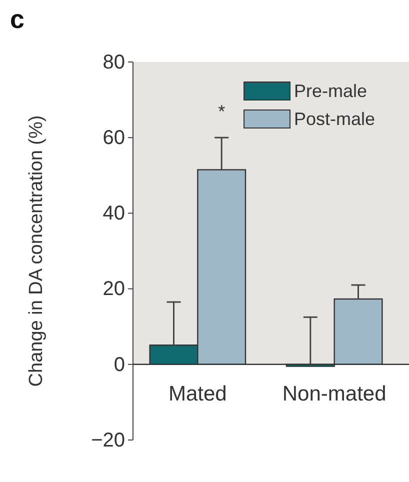 This screenshot has width=409, height=482. Describe the element at coordinates (113, 289) in the screenshot. I see `y-tick-label: 20` at that location.